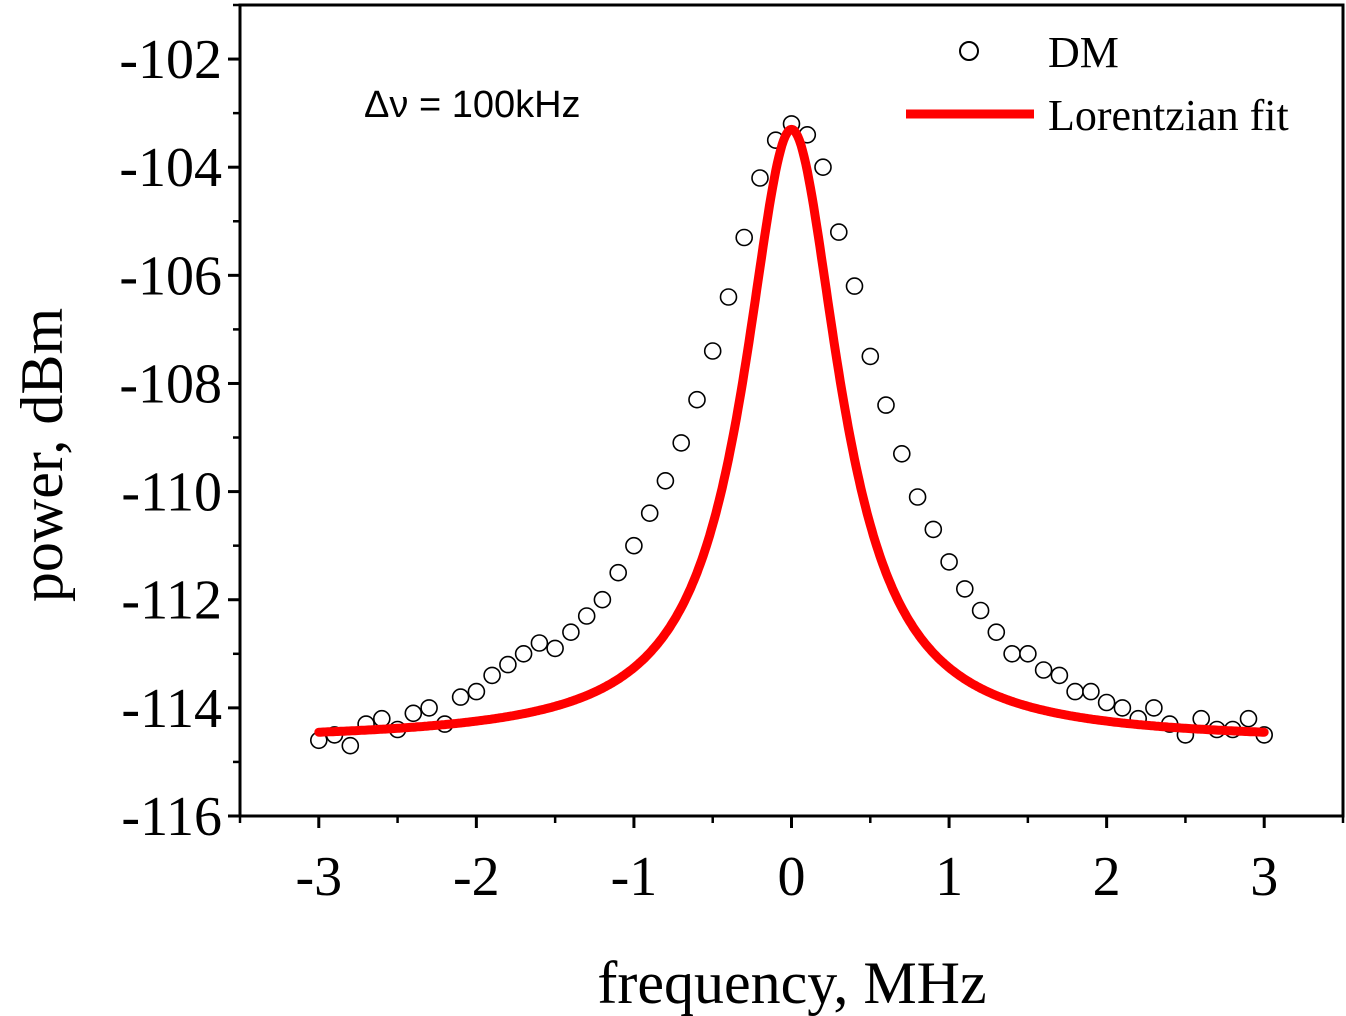 The height and width of the screenshot is (1016, 1346). What do you see at coordinates (171, 493) in the screenshot?
I see `y-tick-label: -110` at bounding box center [171, 493].